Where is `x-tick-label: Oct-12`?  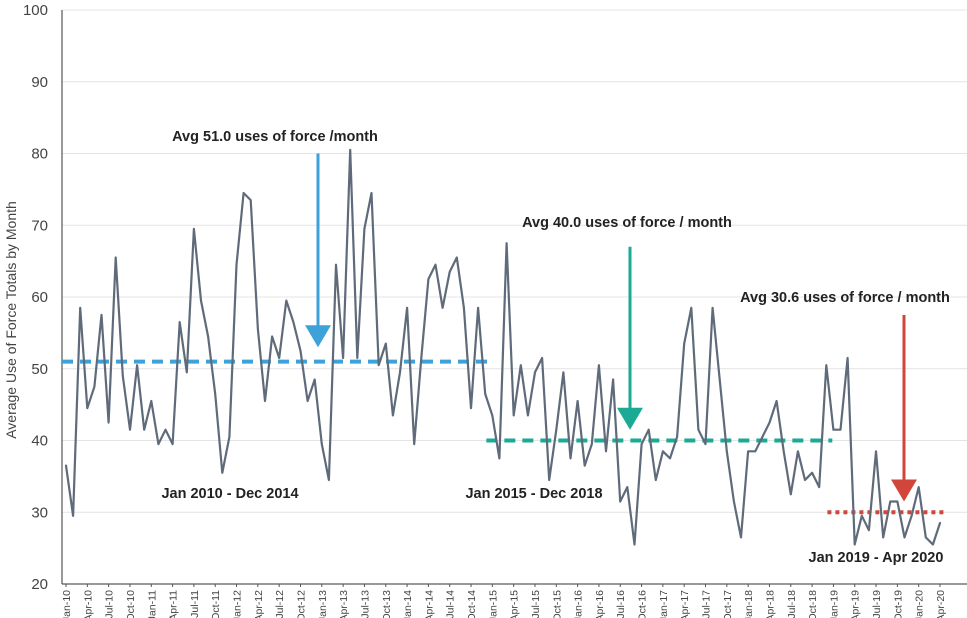 x-tick-label: Oct-12 is located at coordinates (301, 604).